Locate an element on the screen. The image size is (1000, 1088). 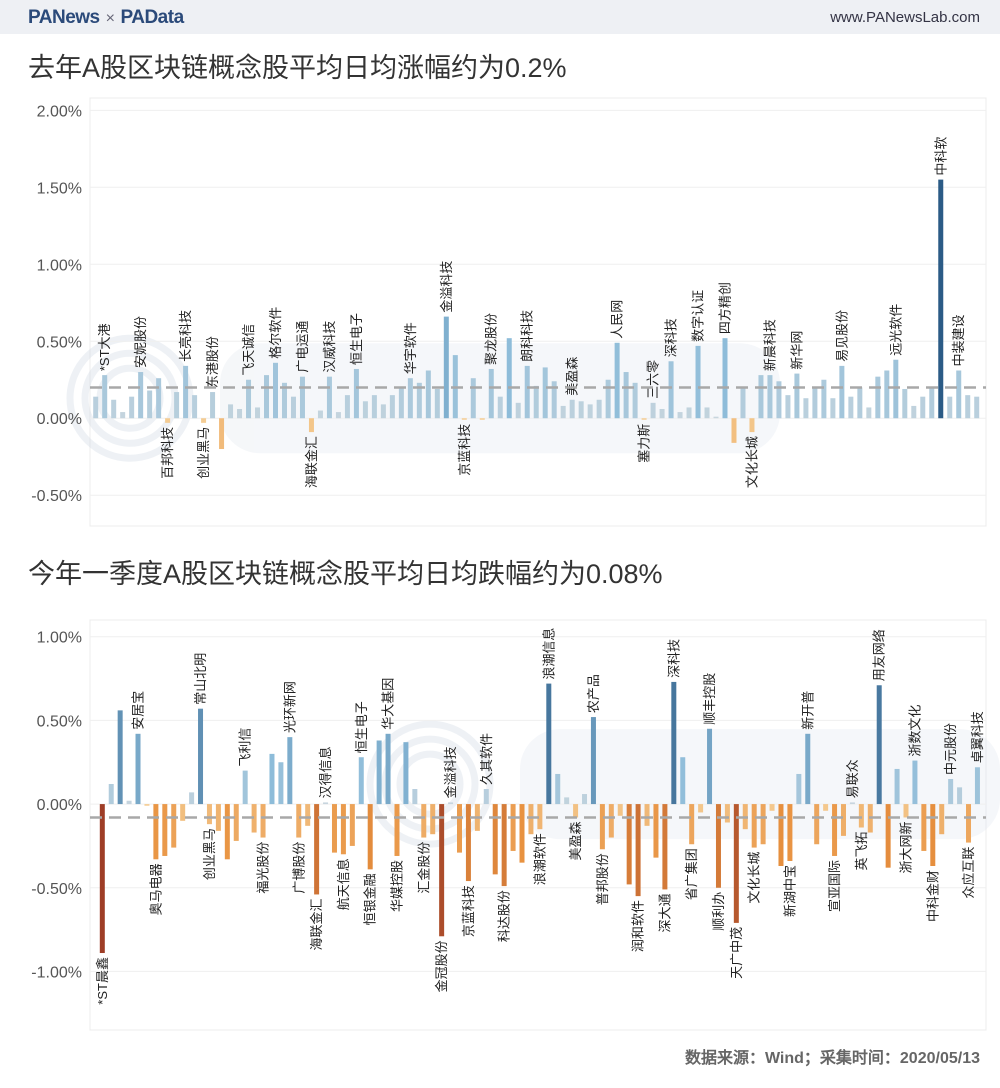
bar-label: 福光股份 is located at coordinates (263, 868).